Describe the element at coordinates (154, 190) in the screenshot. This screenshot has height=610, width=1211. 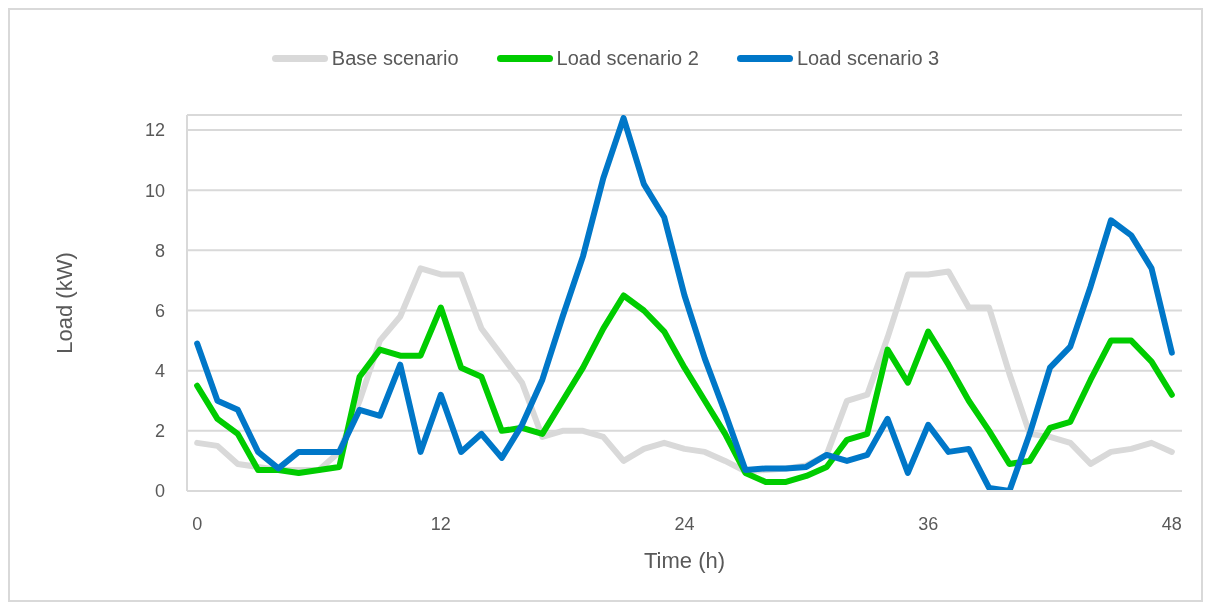
I see `y-tick-label: 10` at that location.